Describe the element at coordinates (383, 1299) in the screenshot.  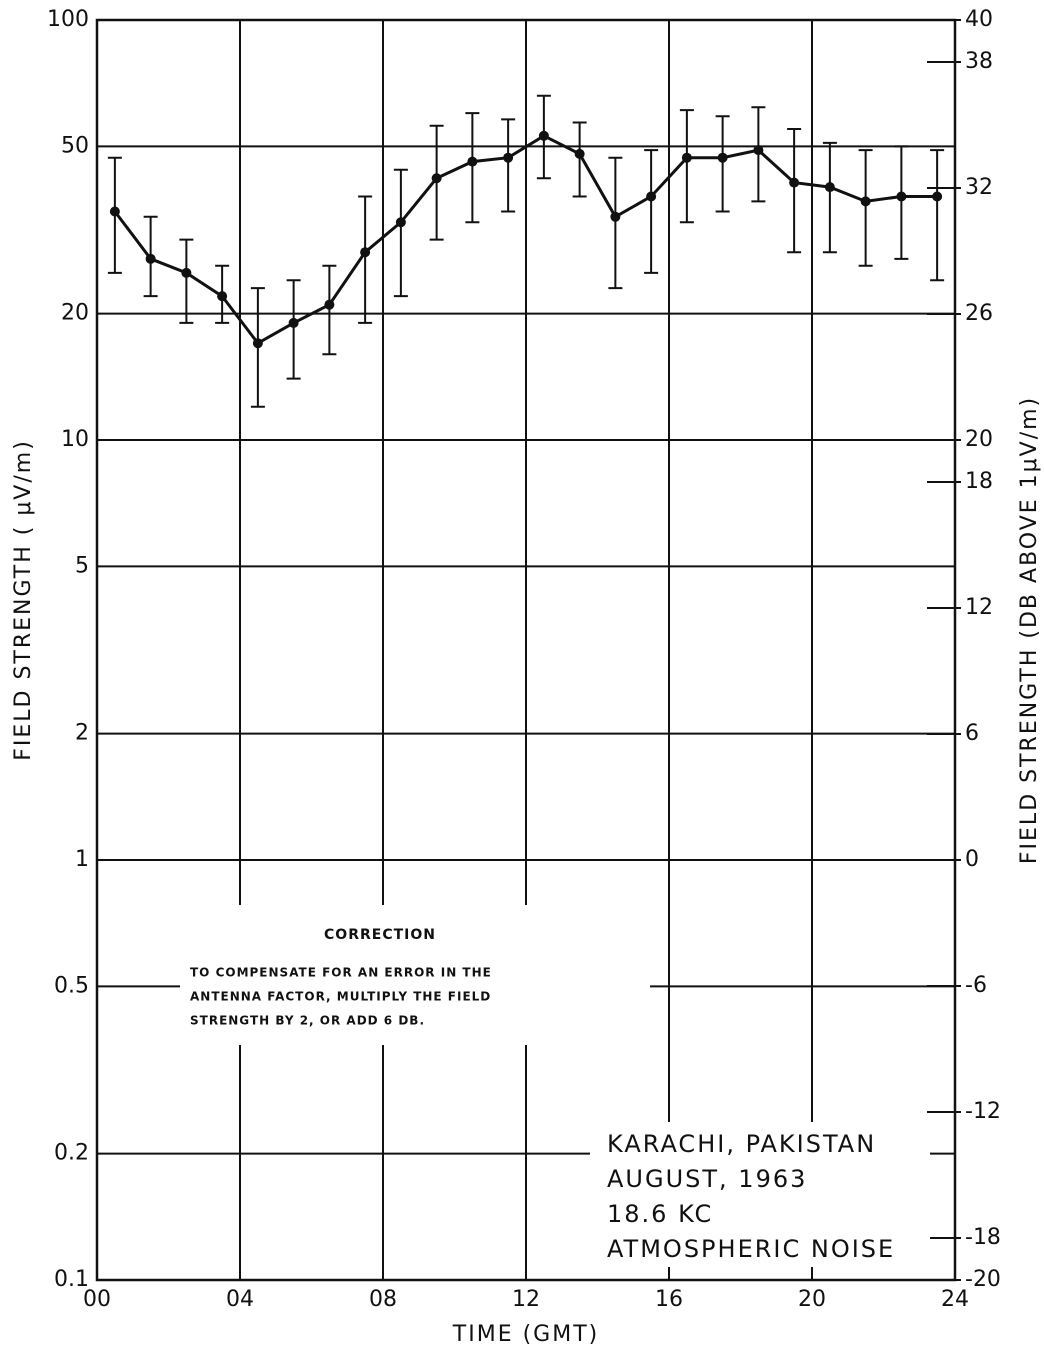
I see `x-tick-label: 08` at that location.